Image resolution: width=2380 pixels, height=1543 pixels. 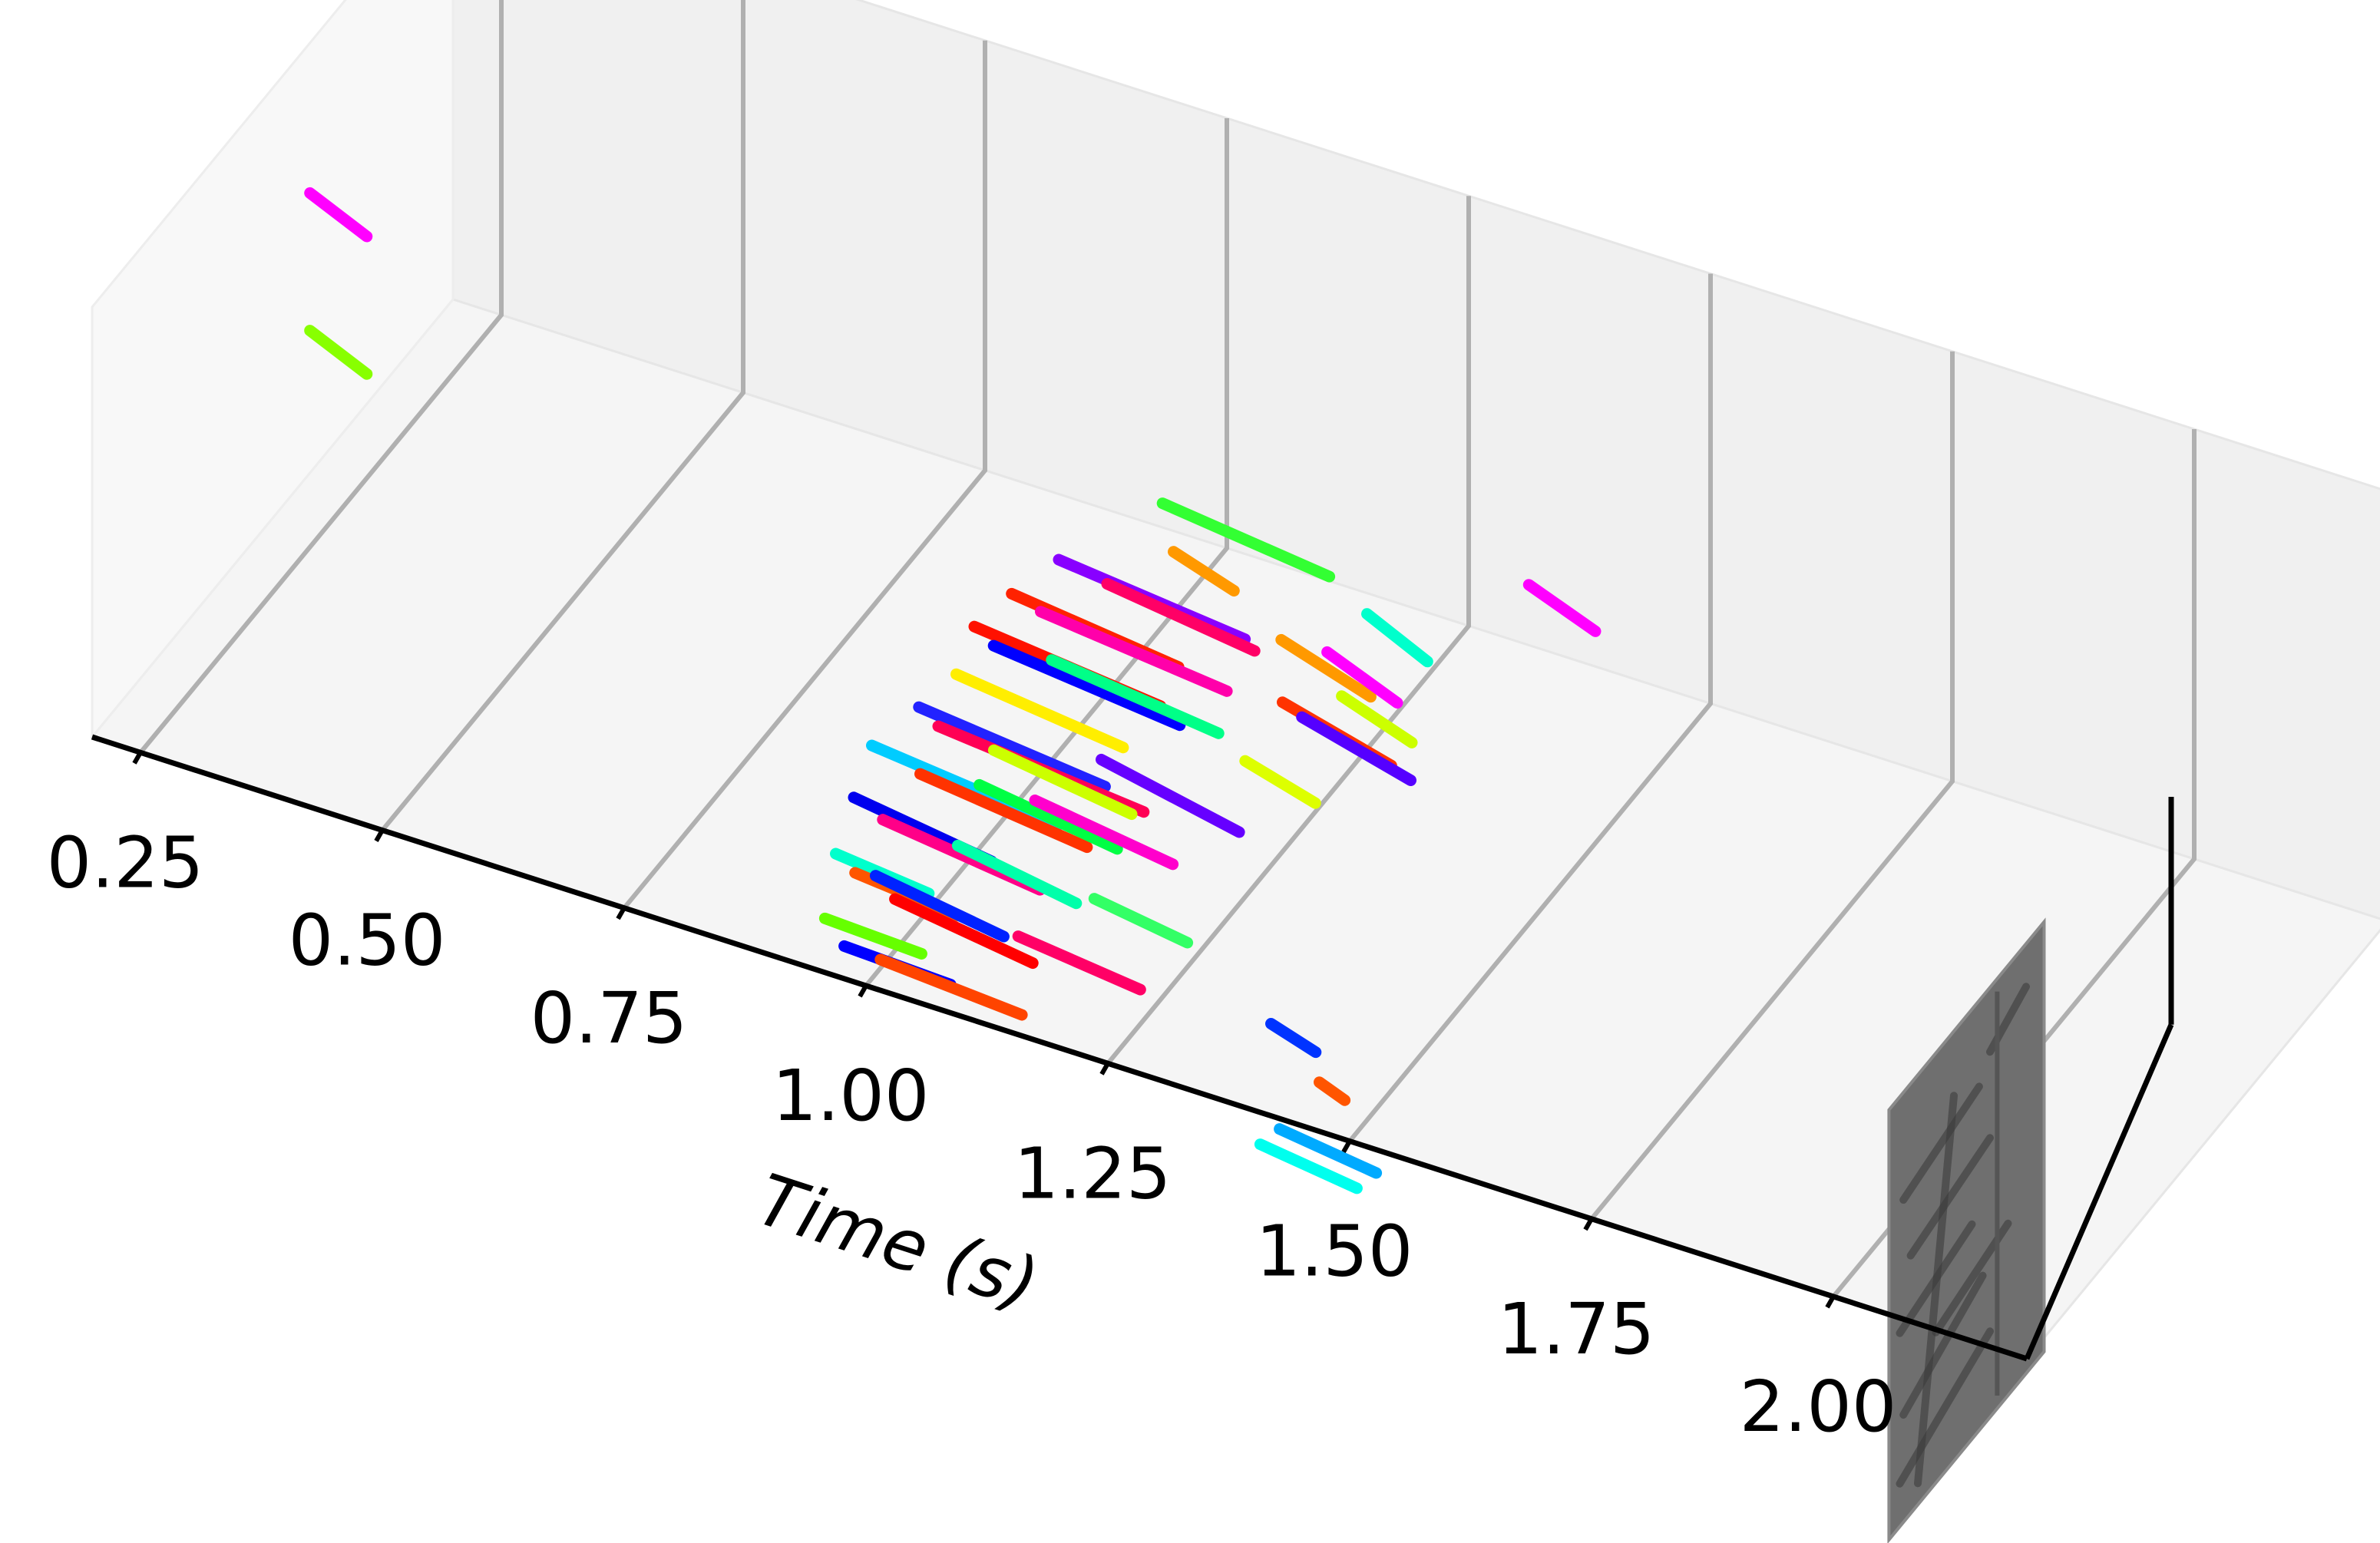 I want to click on y-axis-line, so click(x=2099, y=1191).